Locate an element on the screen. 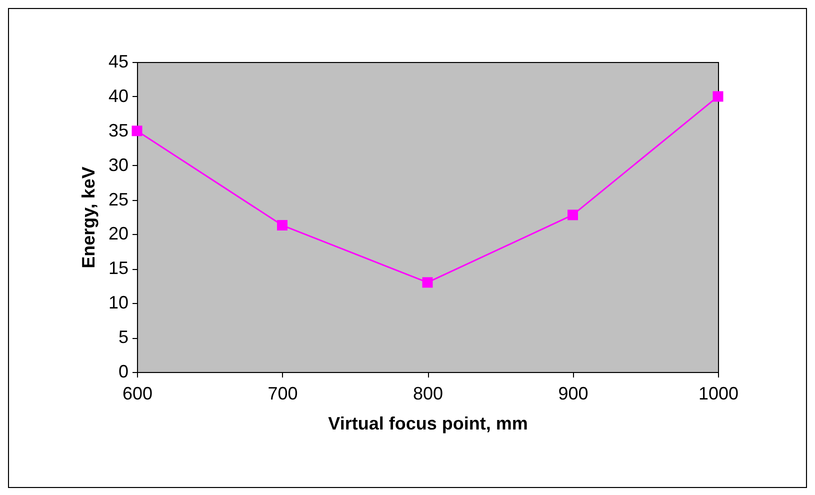  y-axis-title: Energy, keV is located at coordinates (88, 217).